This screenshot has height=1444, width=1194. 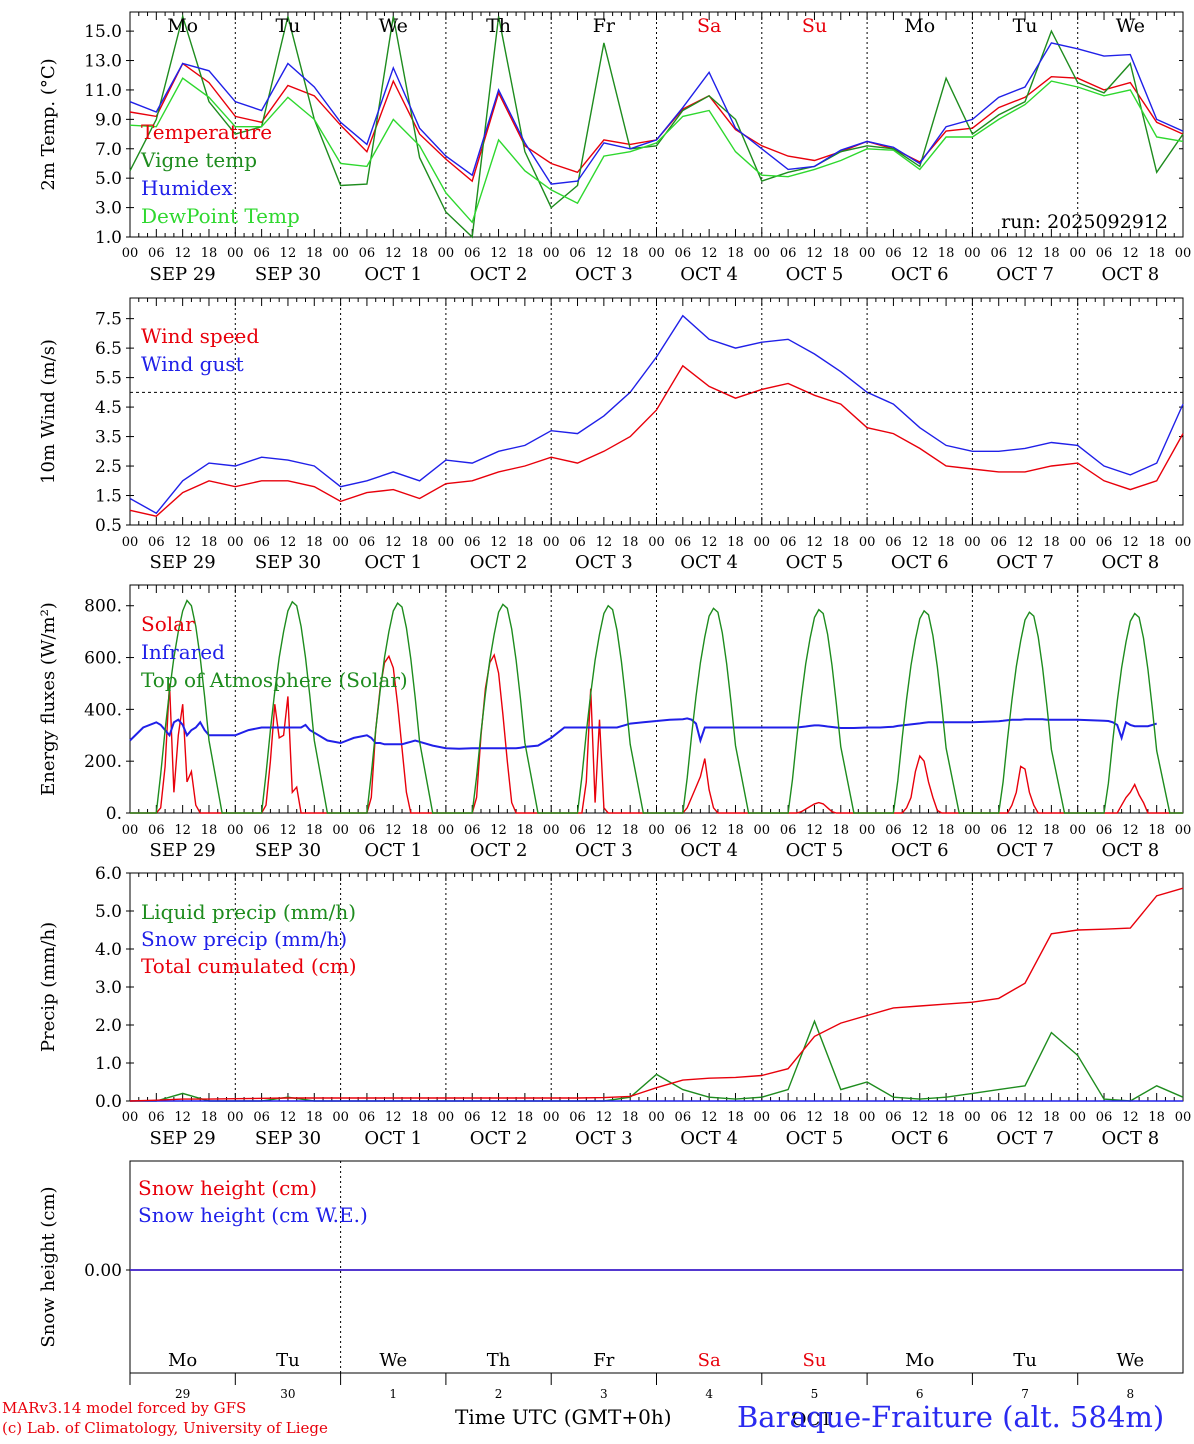 What do you see at coordinates (709, 562) in the screenshot?
I see `date-label: OCT 4` at bounding box center [709, 562].